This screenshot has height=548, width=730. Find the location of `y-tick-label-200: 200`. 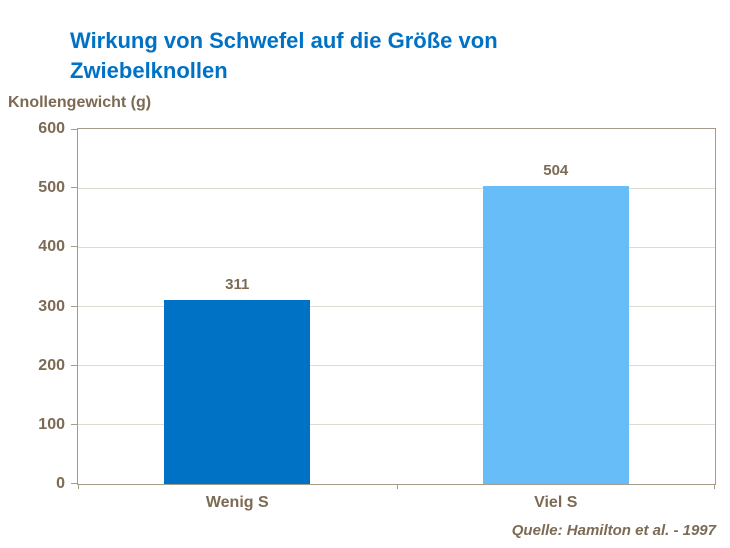

y-tick-label-200: 200 is located at coordinates (51, 365).